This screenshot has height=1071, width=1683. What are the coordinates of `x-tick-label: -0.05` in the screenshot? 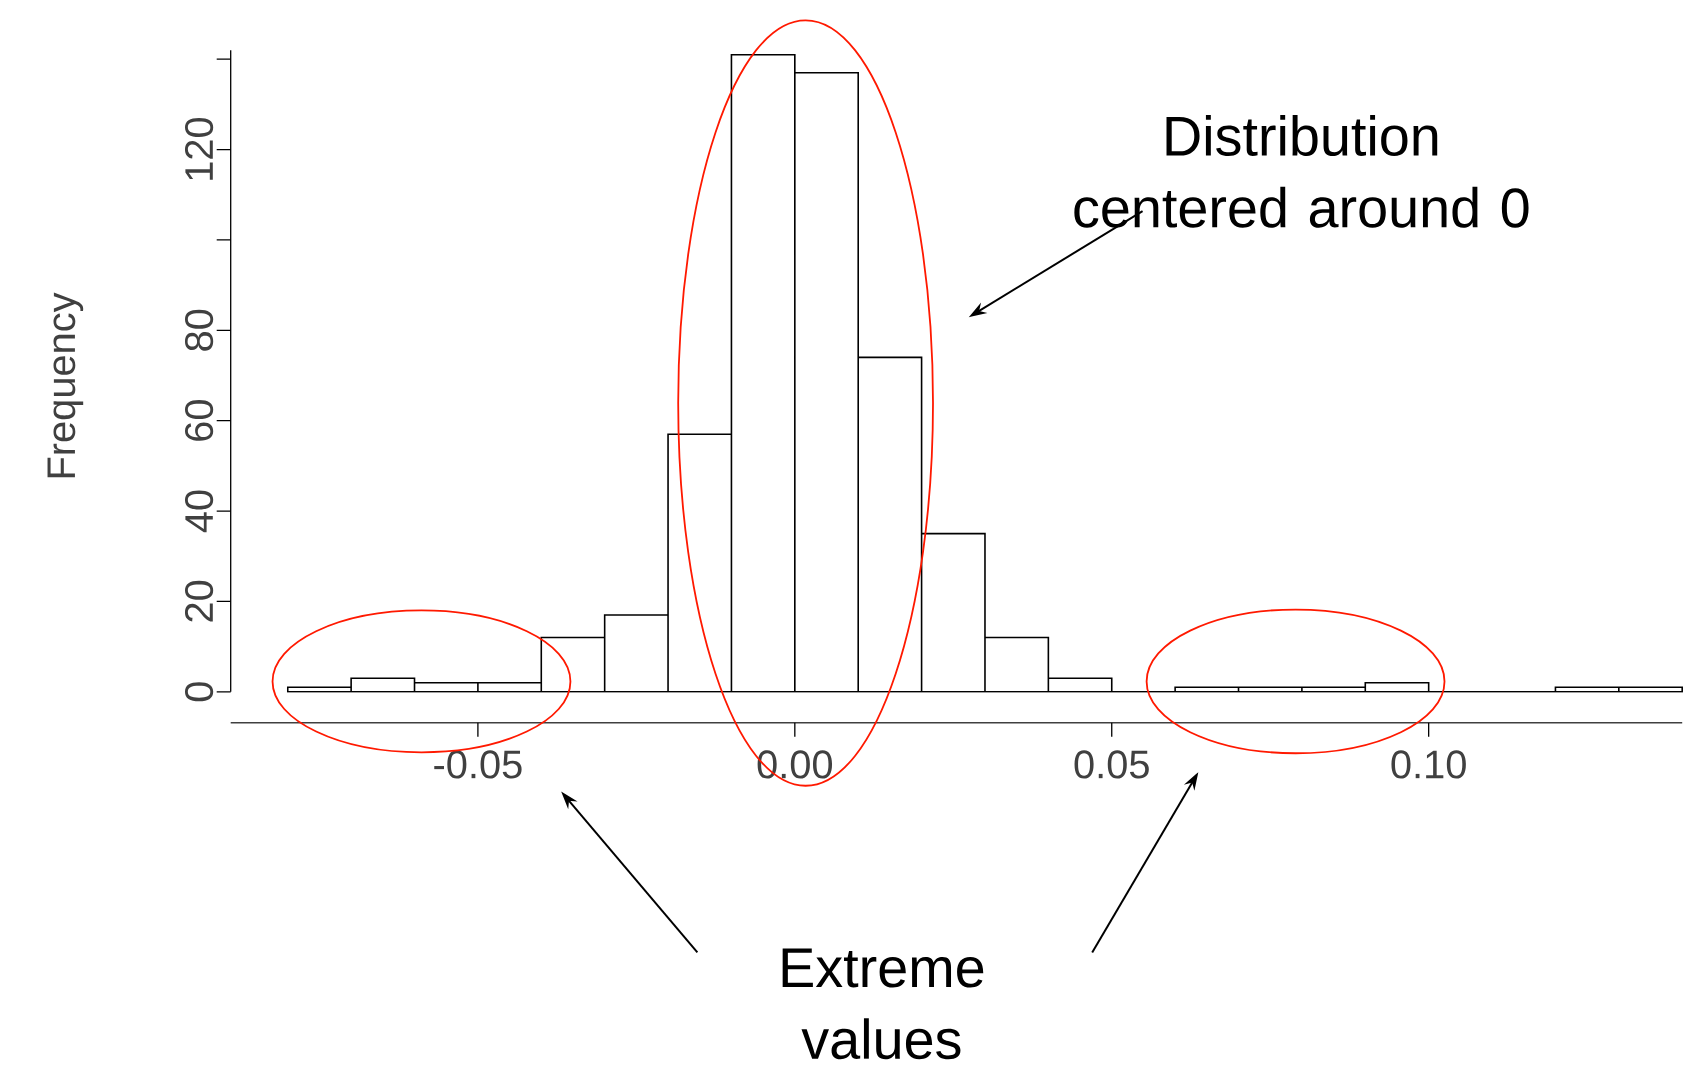 It's located at (478, 764).